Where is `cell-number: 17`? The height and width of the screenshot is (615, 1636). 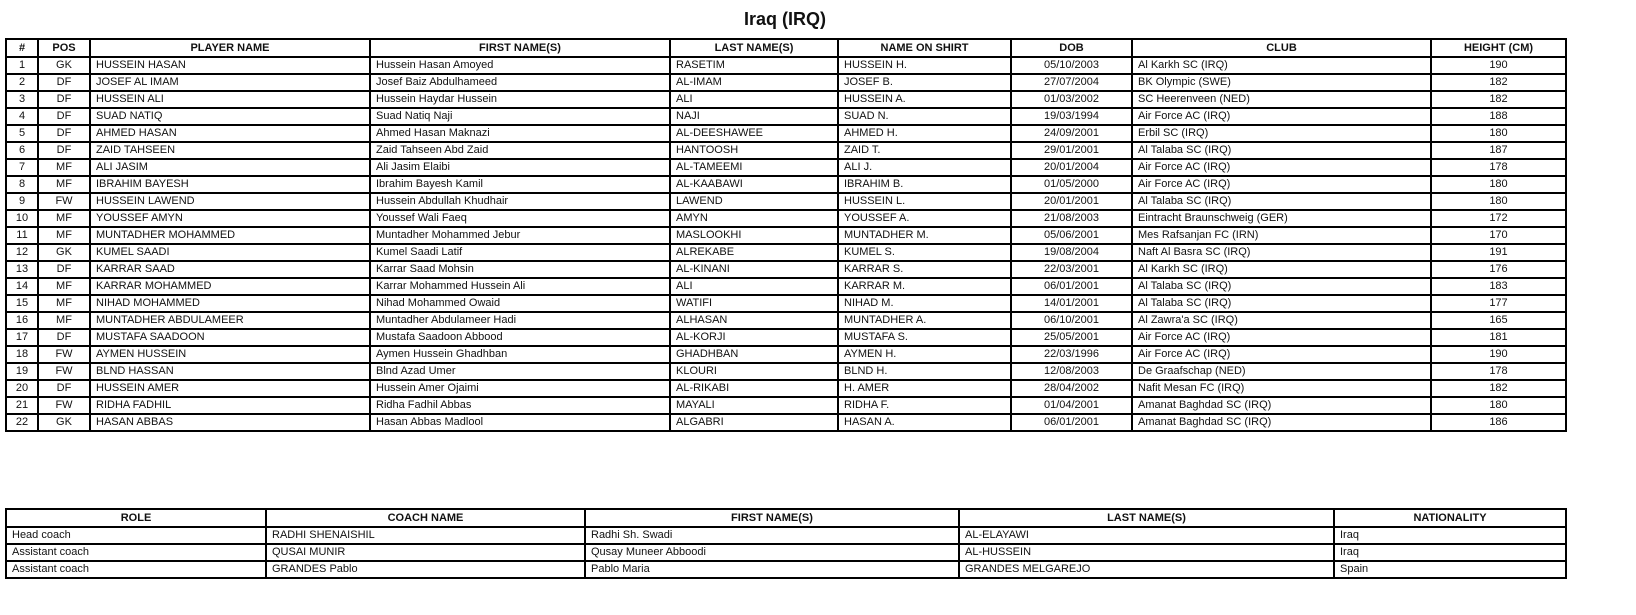
cell-number: 17 is located at coordinates (22, 337).